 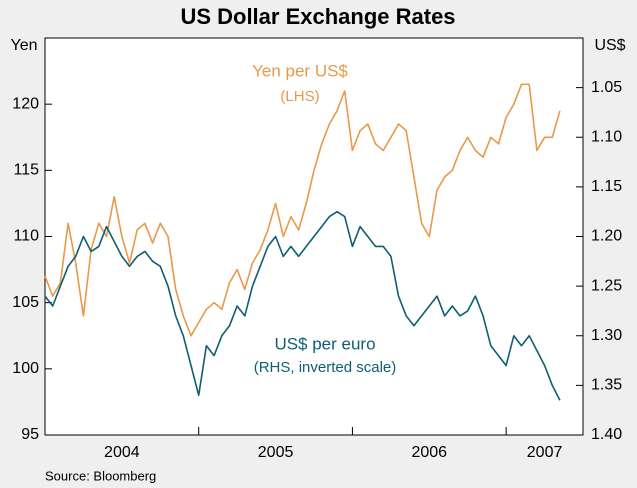 What do you see at coordinates (317, 16) in the screenshot?
I see `chart-title: US Dollar Exchange Rates` at bounding box center [317, 16].